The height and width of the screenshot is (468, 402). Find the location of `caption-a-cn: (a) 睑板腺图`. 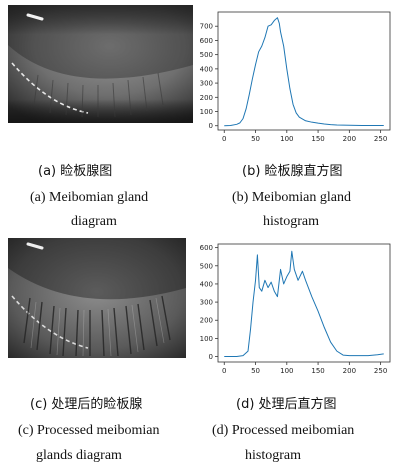

caption-a-cn: (a) 睑板腺图 is located at coordinates (75, 171).